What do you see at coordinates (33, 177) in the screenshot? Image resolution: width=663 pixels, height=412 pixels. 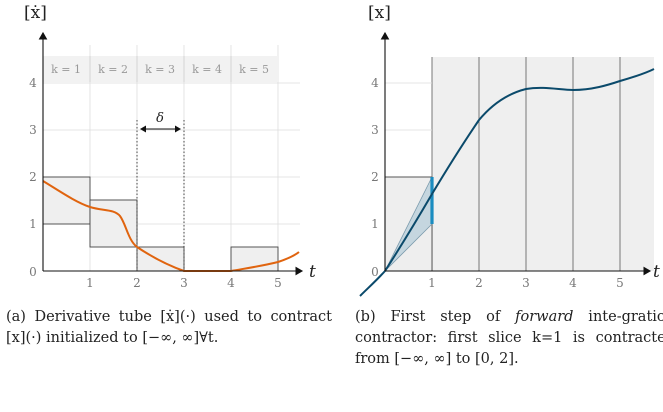 I see `panel-a-ytick-2: 2` at bounding box center [33, 177].